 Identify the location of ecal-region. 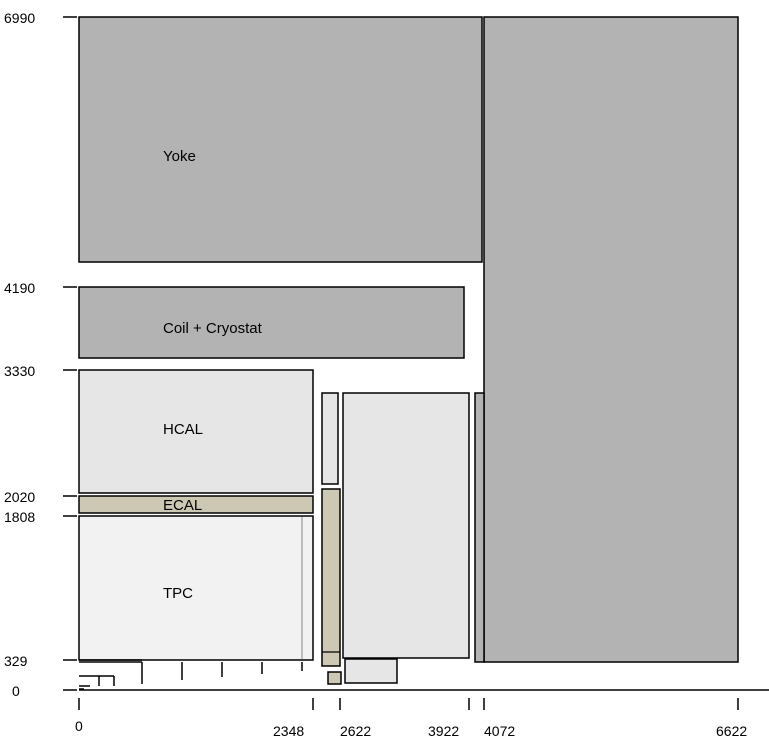
(196, 504).